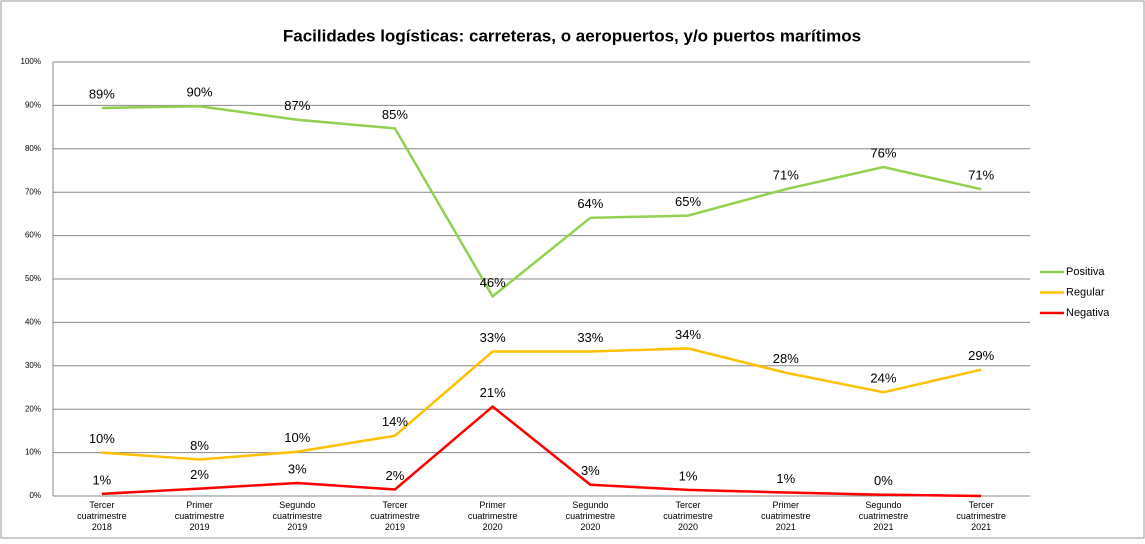  What do you see at coordinates (493, 392) in the screenshot?
I see `data-label: 21%` at bounding box center [493, 392].